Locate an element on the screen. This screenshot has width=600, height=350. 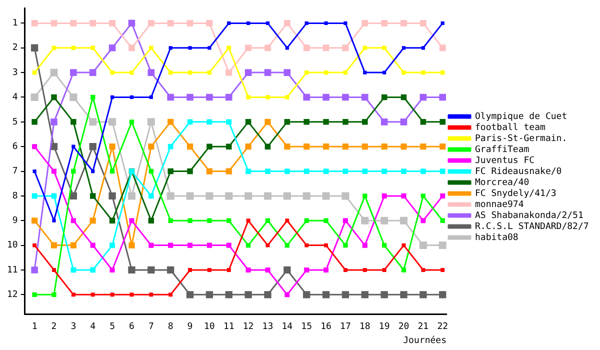
x-tick-label: 2 is located at coordinates (54, 327).